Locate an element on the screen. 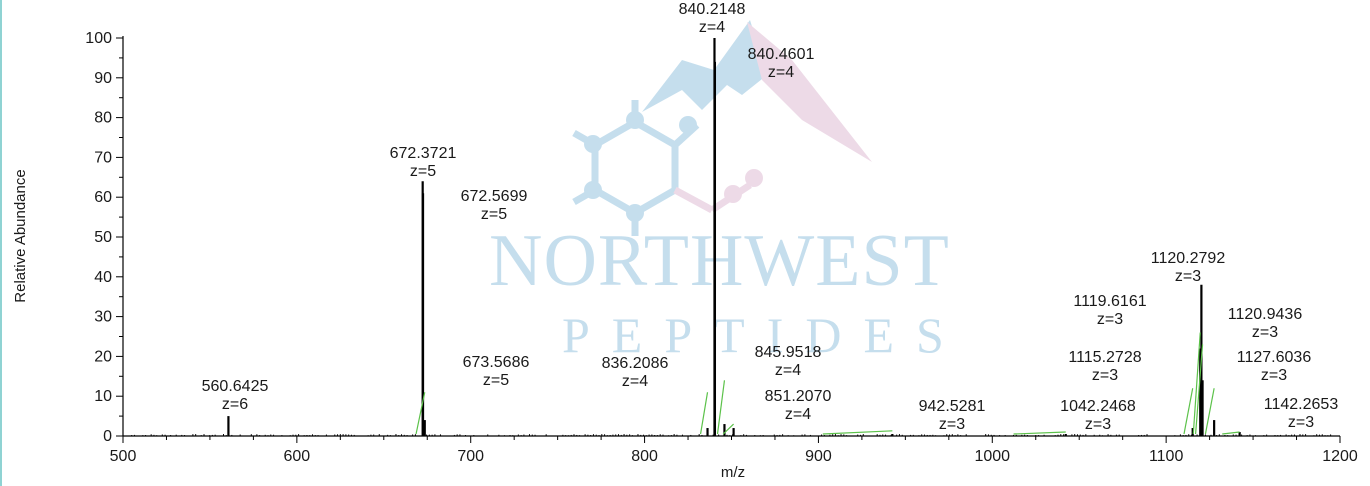  x-tick-label: 900 is located at coordinates (818, 456).